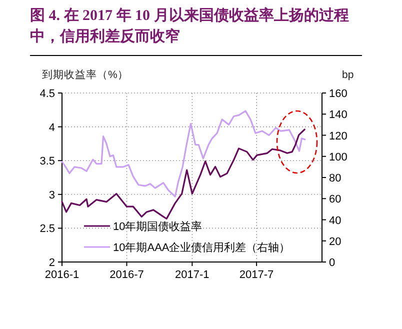 This screenshot has height=329, width=402. Describe the element at coordinates (338, 94) in the screenshot. I see `y2-tick-label: 160` at that location.